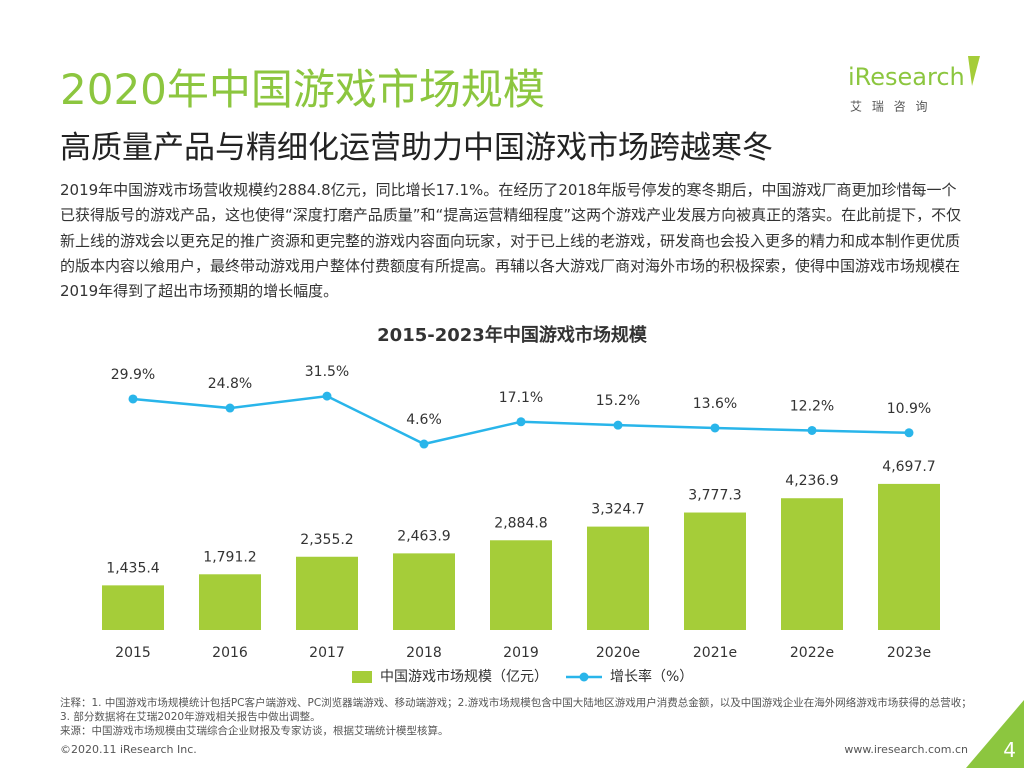  What do you see at coordinates (618, 401) in the screenshot?
I see `line-label: 15.2%` at bounding box center [618, 401].